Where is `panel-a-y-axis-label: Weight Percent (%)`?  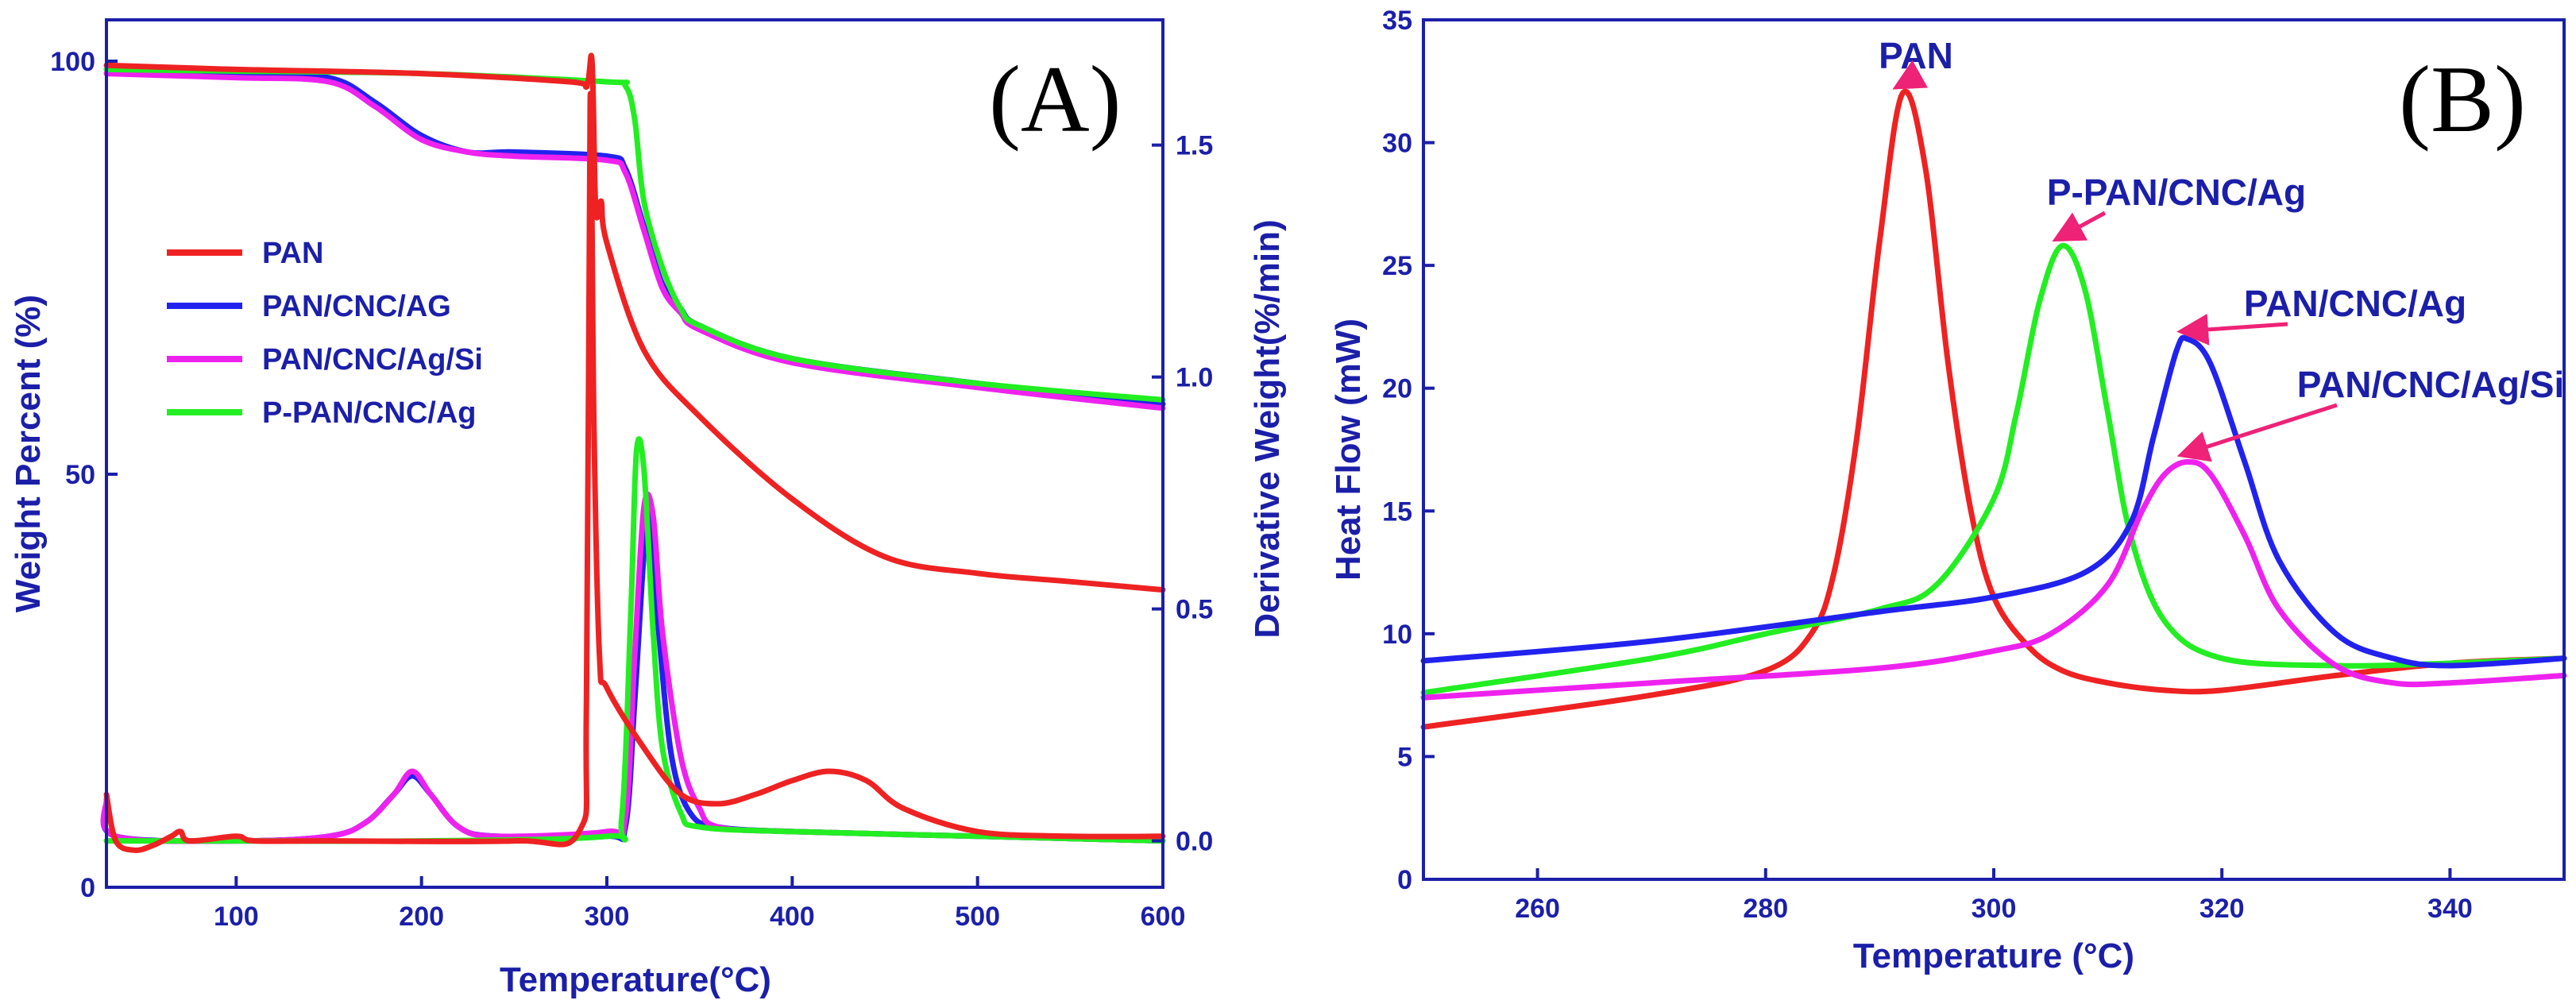
panel-a-y-axis-label: Weight Percent (%) is located at coordinates (28, 453).